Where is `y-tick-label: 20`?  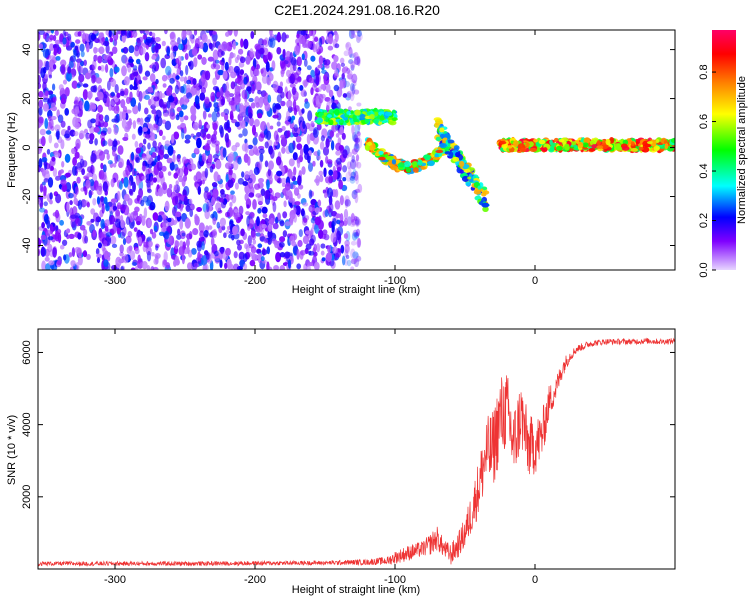 y-tick-label: 20 is located at coordinates (27, 98).